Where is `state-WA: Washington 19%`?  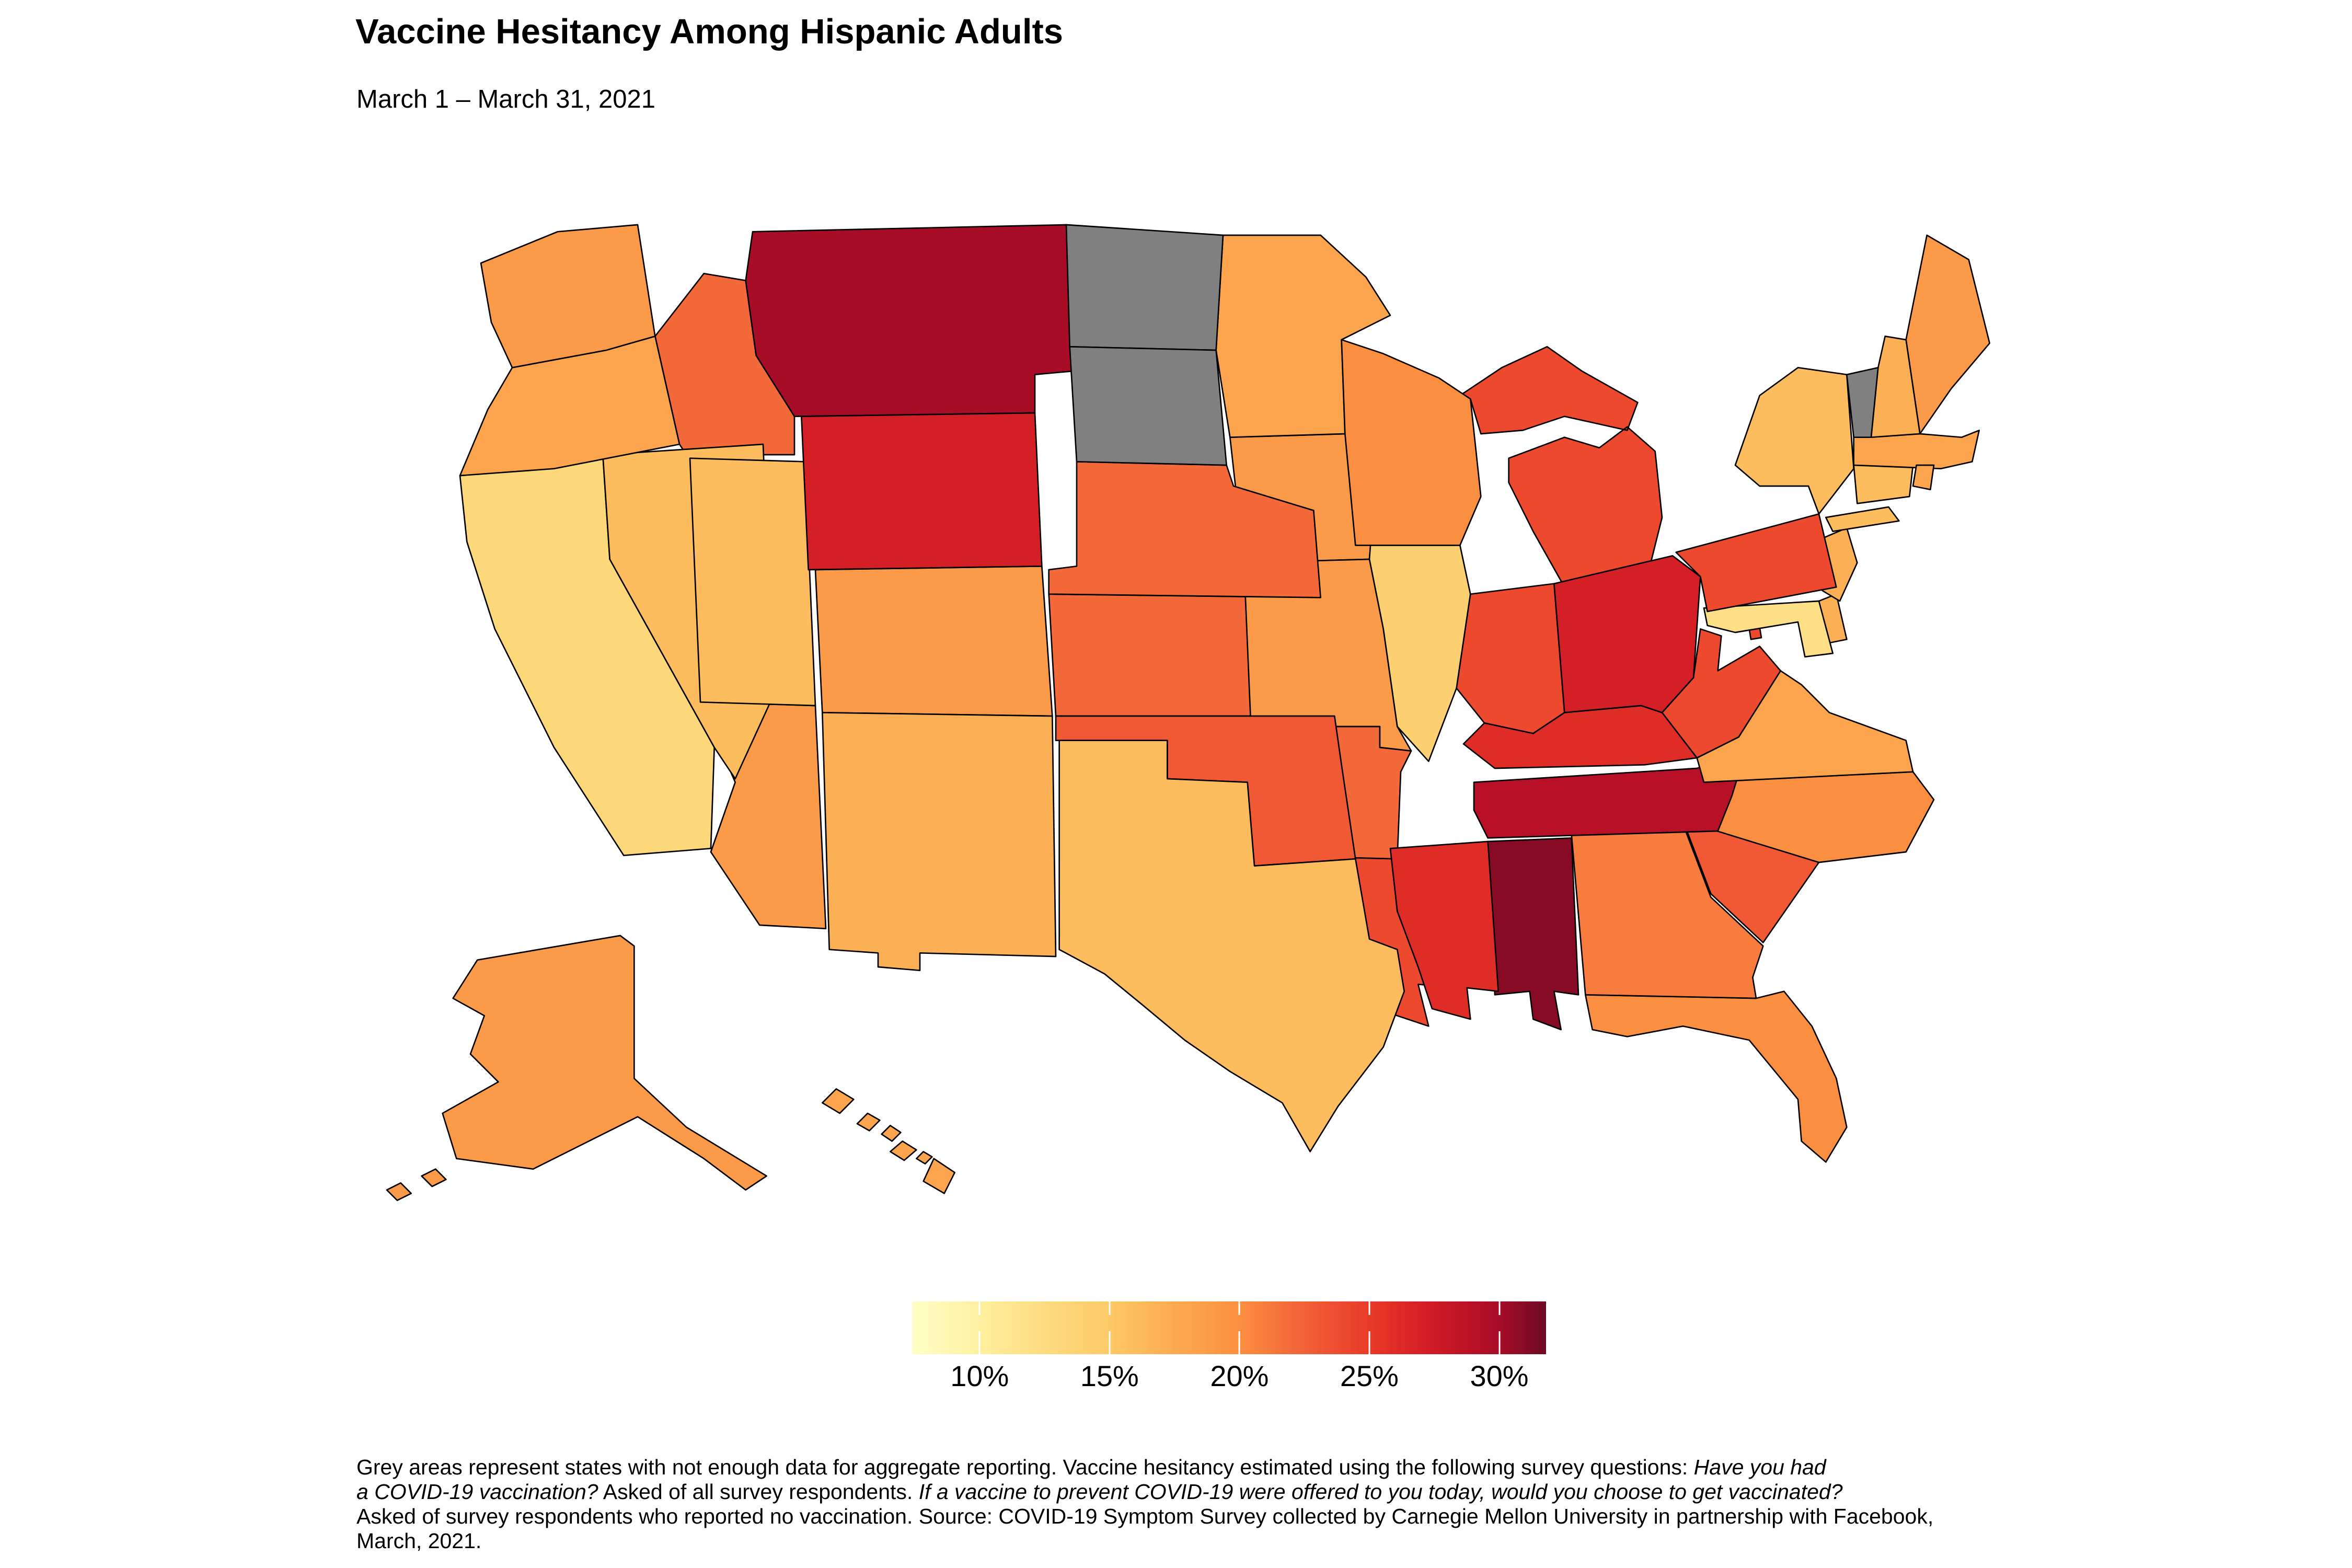
state-WA: Washington 19% is located at coordinates (568, 296).